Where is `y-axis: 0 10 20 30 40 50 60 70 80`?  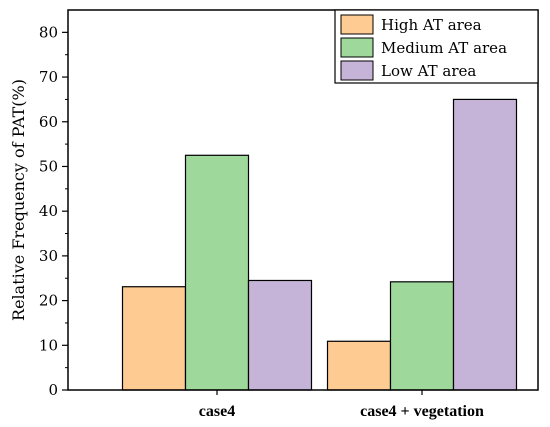 y-axis: 0 10 20 30 40 50 60 70 80 is located at coordinates (53, 211).